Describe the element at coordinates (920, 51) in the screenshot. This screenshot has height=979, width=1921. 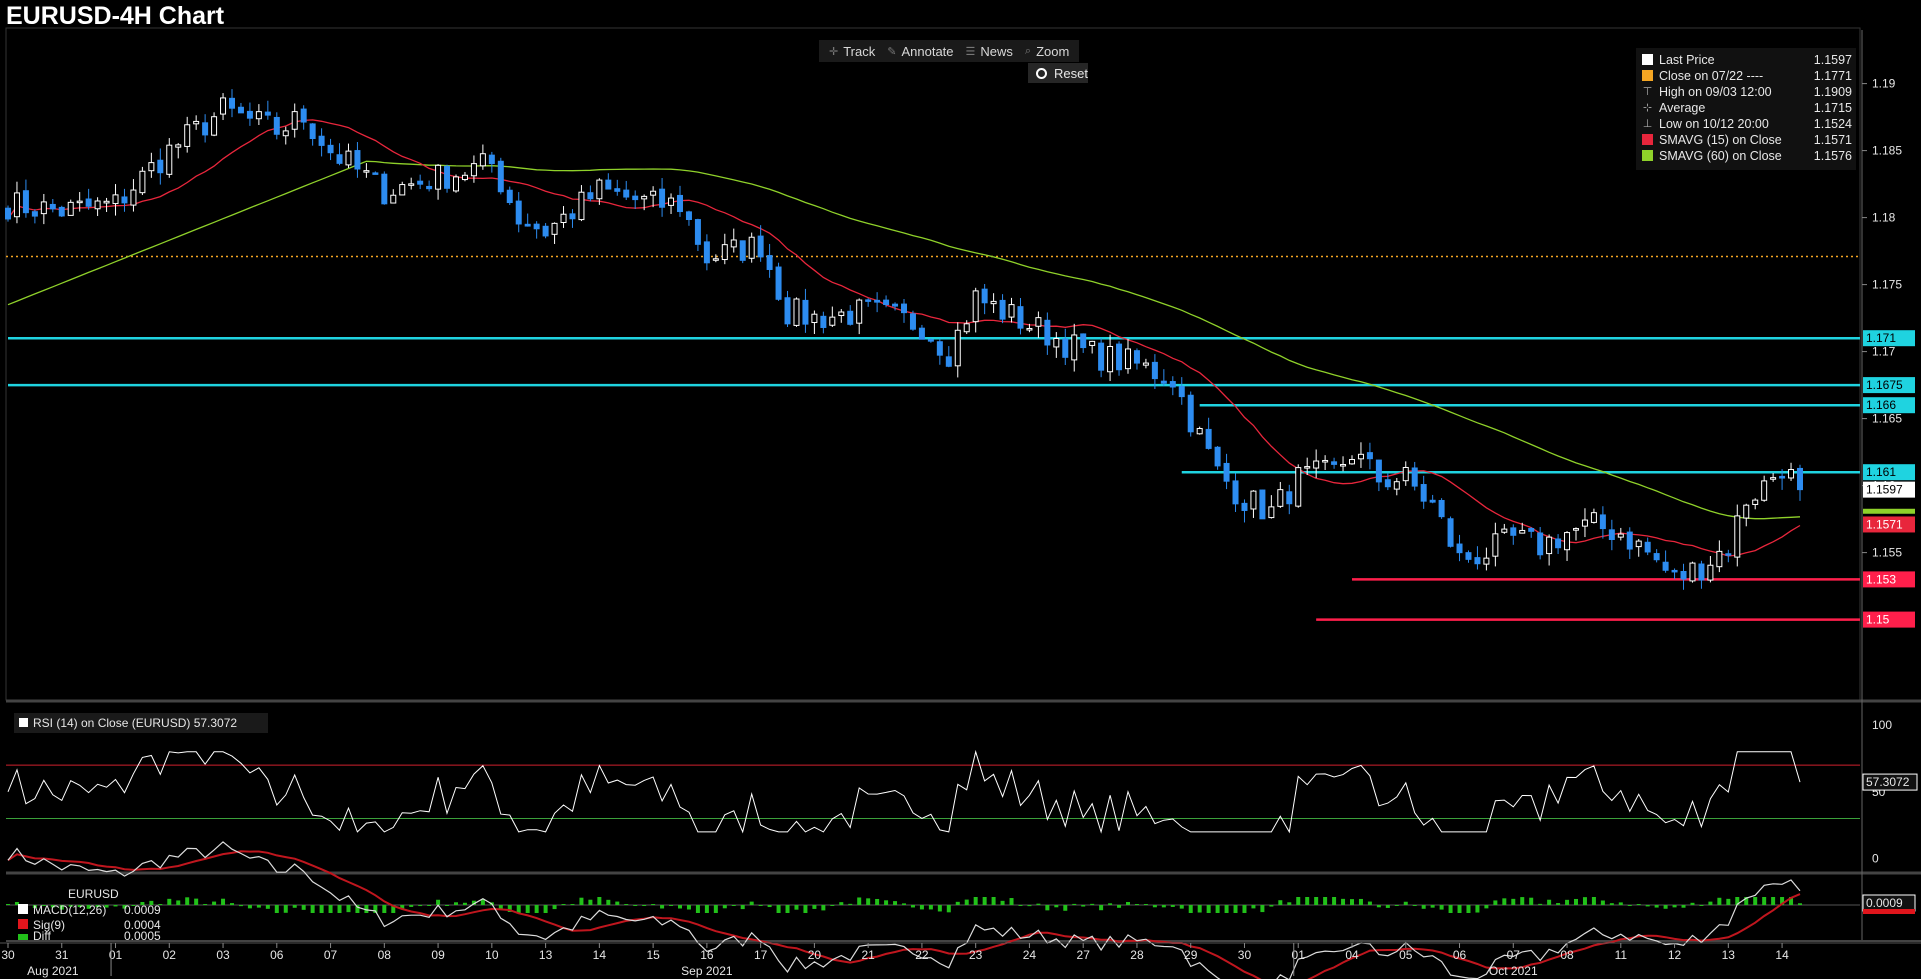
I see `annotate-button: ✎ Annotate` at that location.